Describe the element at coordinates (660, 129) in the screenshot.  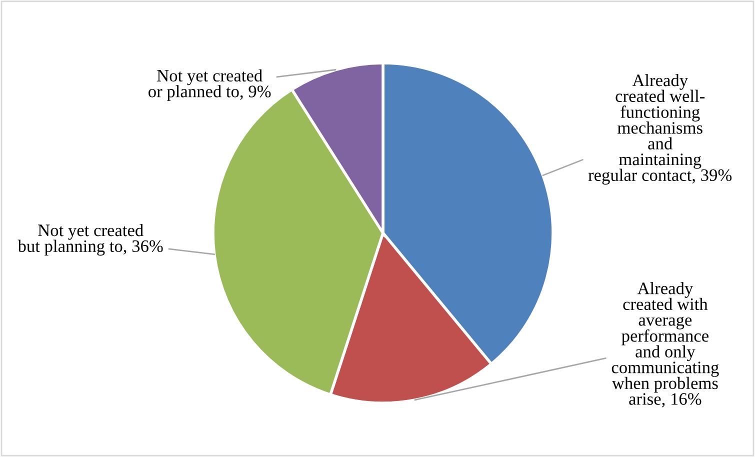
I see `slice-label: Already created well- functioning mechanisms and maintaining regular contact, 39%` at that location.